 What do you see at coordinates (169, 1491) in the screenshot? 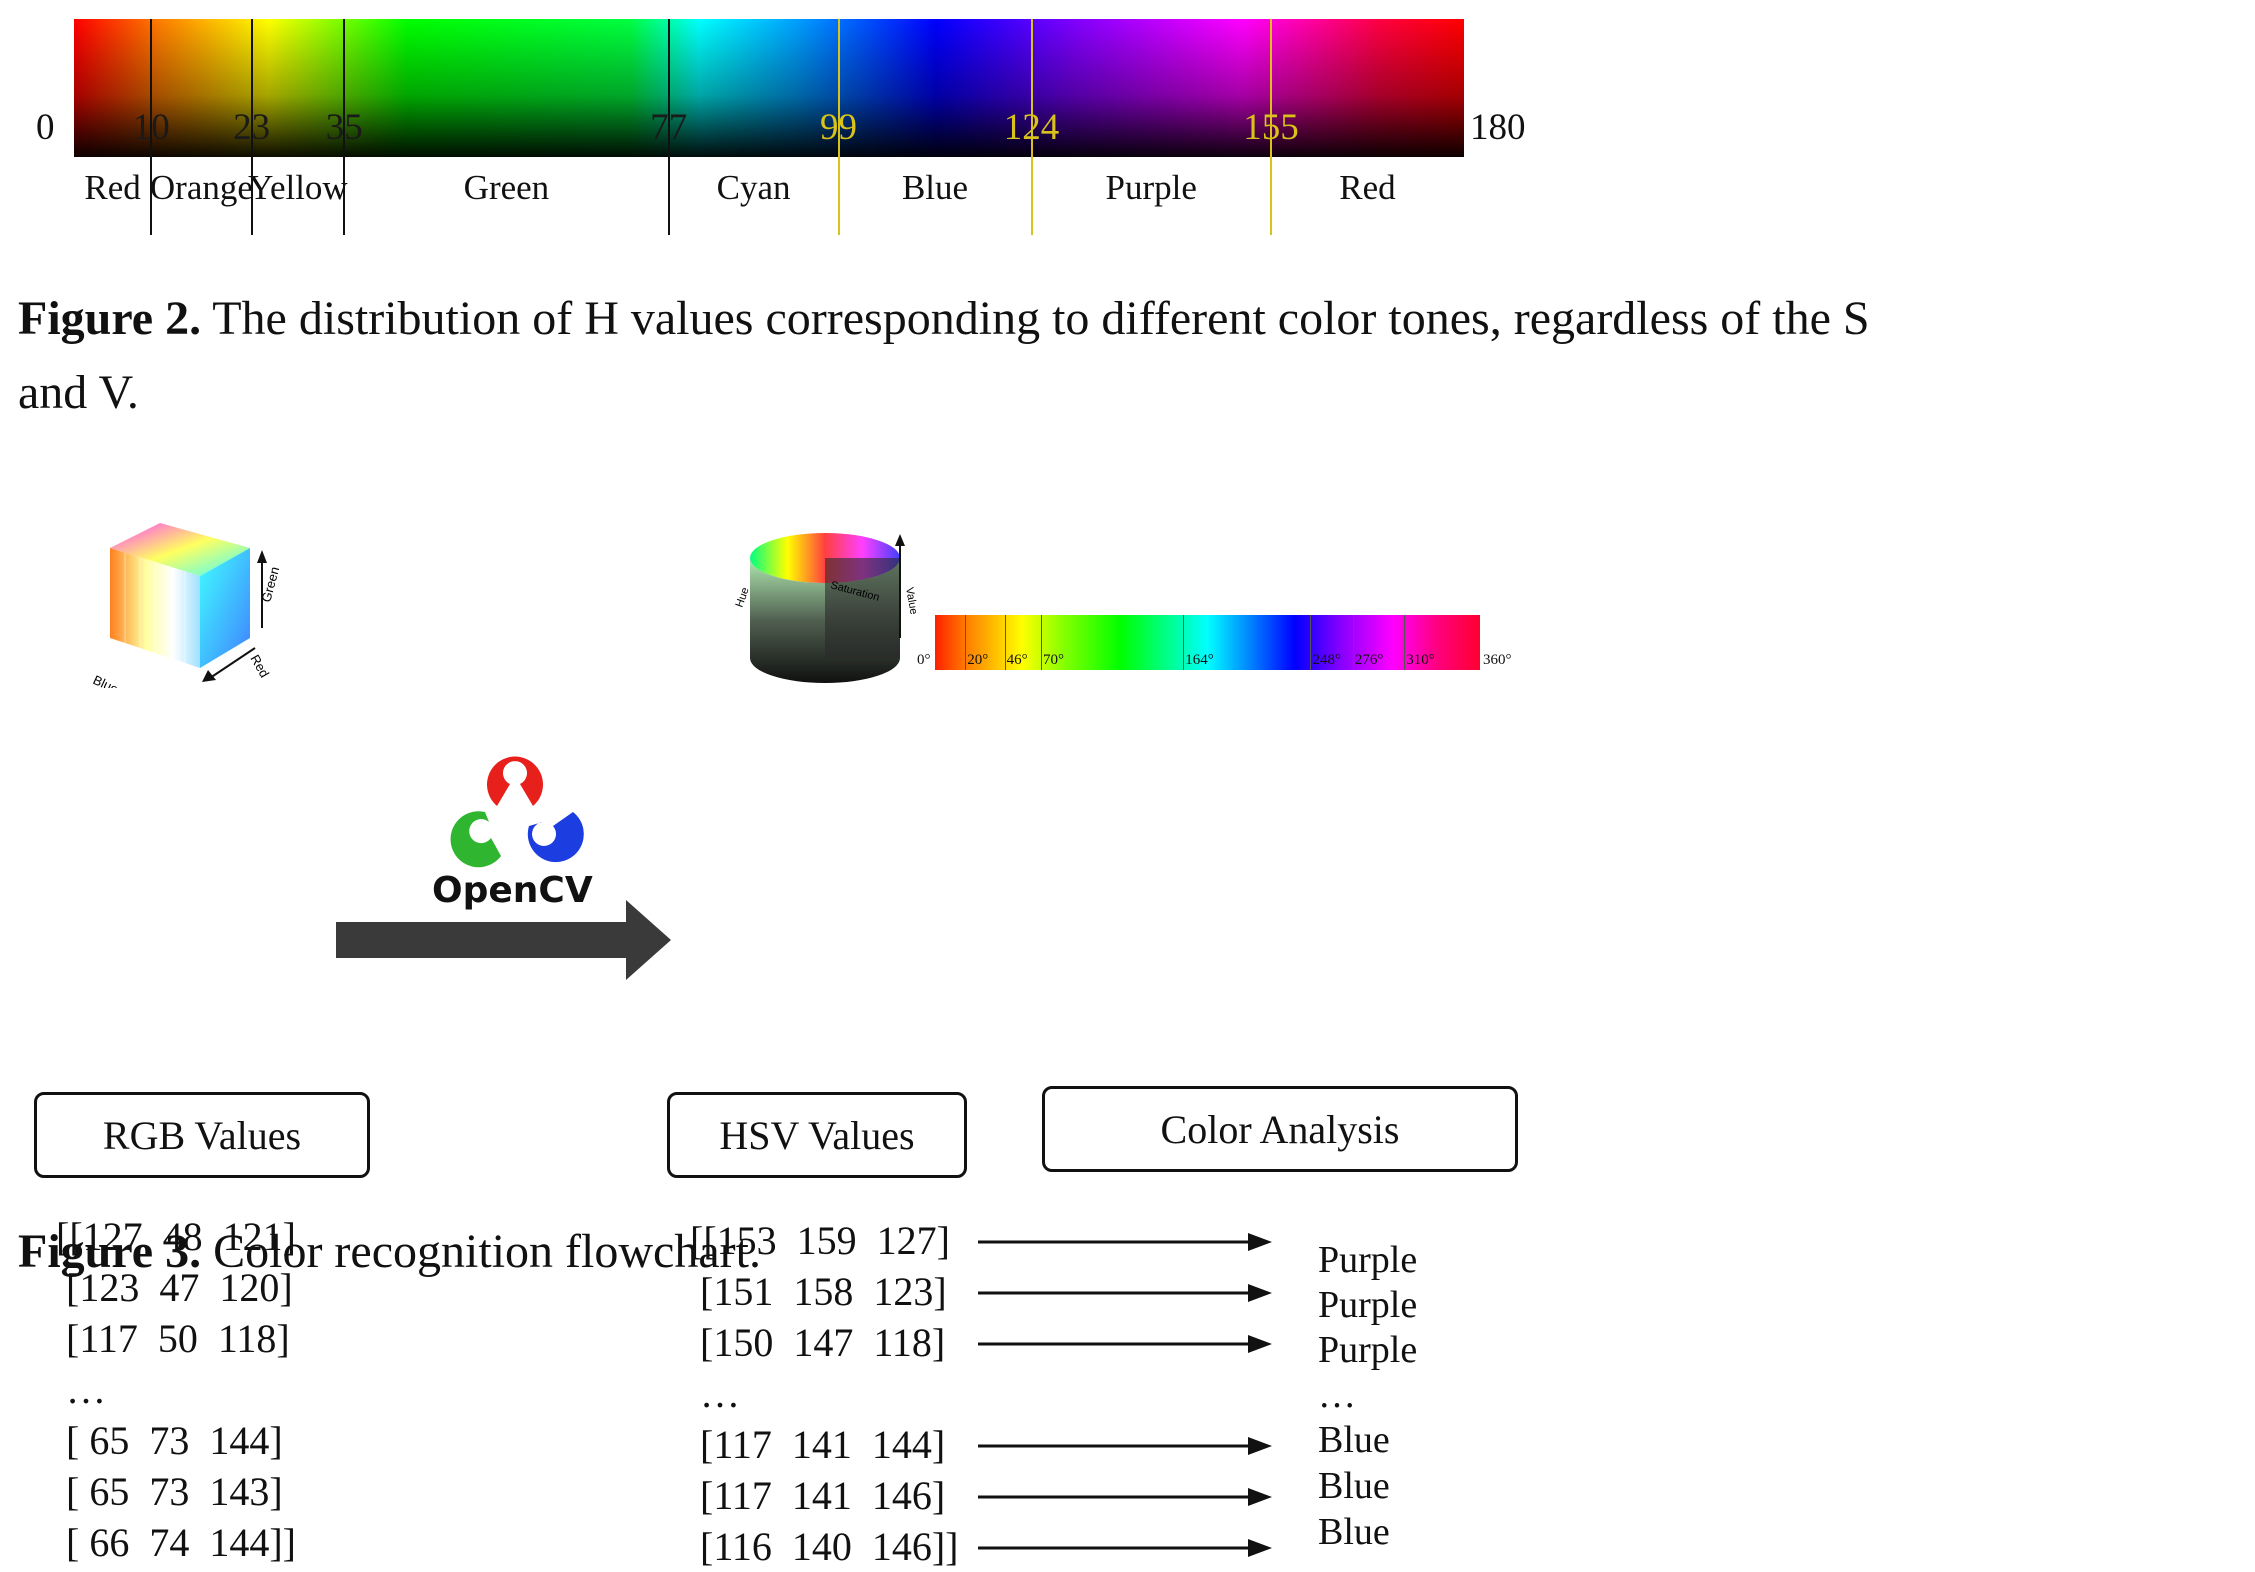
I see `rgb-matrix-row: [ 65 73 143]` at bounding box center [169, 1491].